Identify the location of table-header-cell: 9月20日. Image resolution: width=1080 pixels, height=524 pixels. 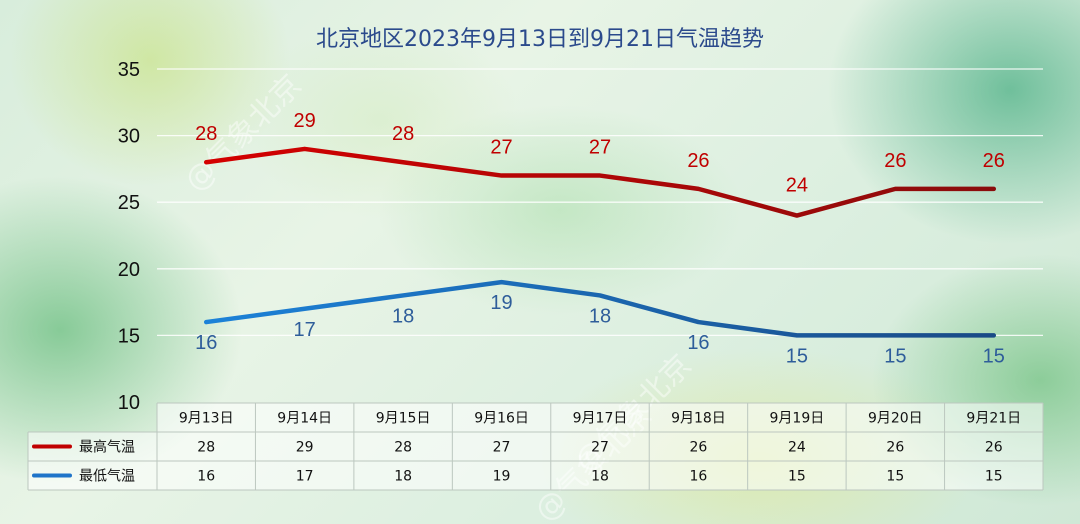
(895, 419).